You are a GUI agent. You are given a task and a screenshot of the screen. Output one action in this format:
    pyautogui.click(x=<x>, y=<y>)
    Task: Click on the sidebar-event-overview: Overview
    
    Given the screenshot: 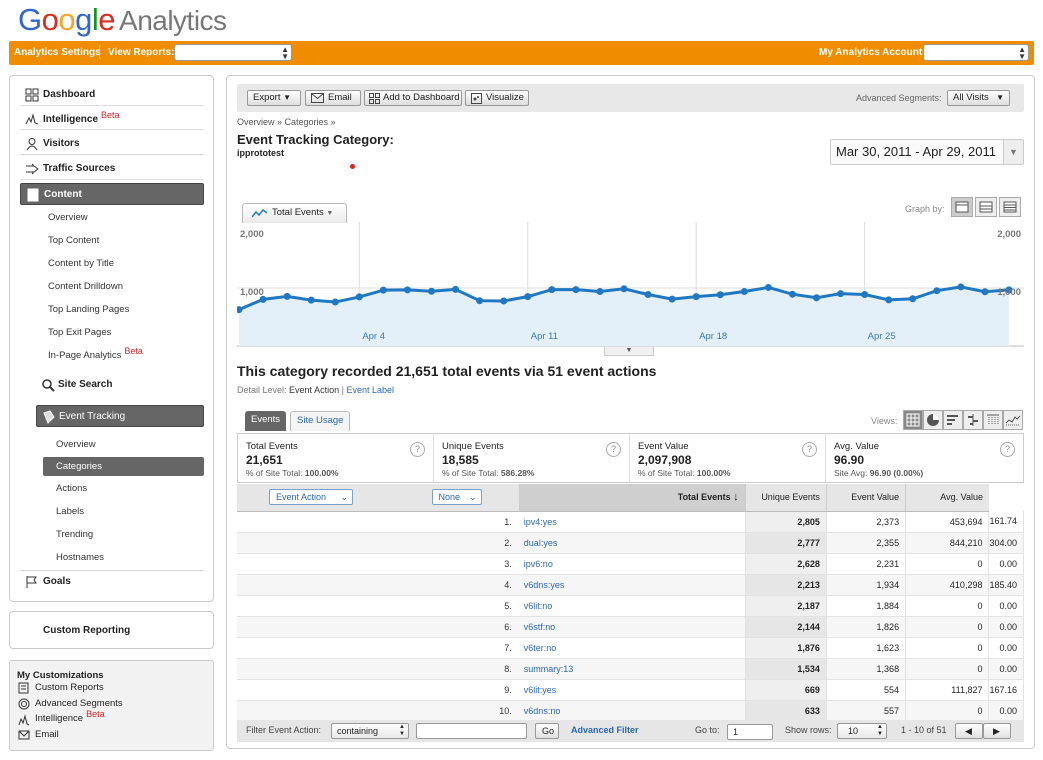 What is the action you would take?
    pyautogui.click(x=76, y=444)
    